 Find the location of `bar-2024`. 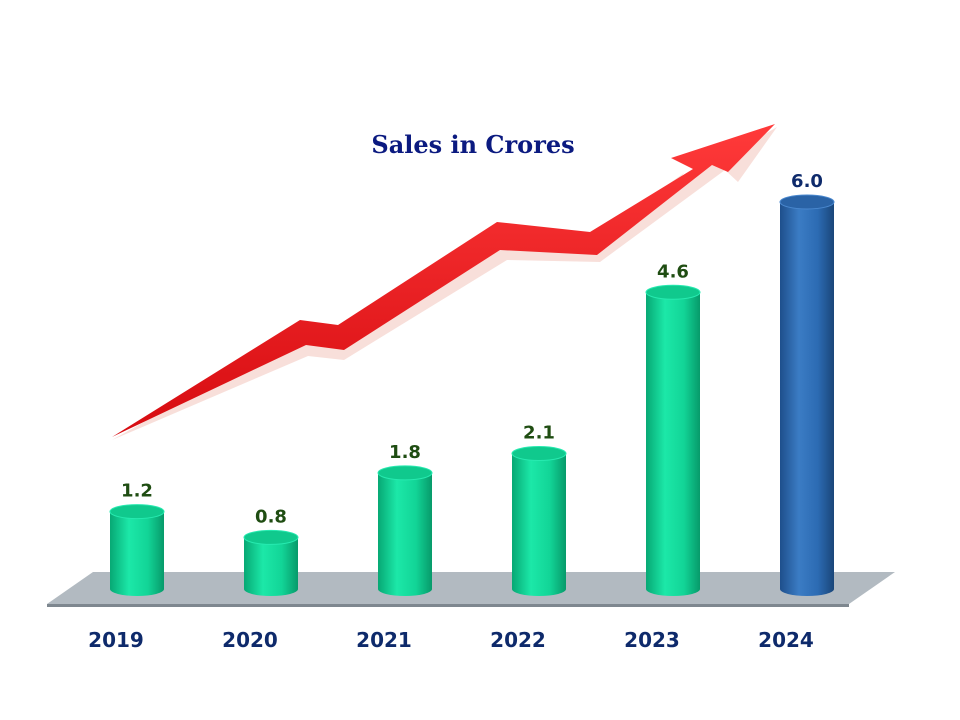

bar-2024 is located at coordinates (807, 395).